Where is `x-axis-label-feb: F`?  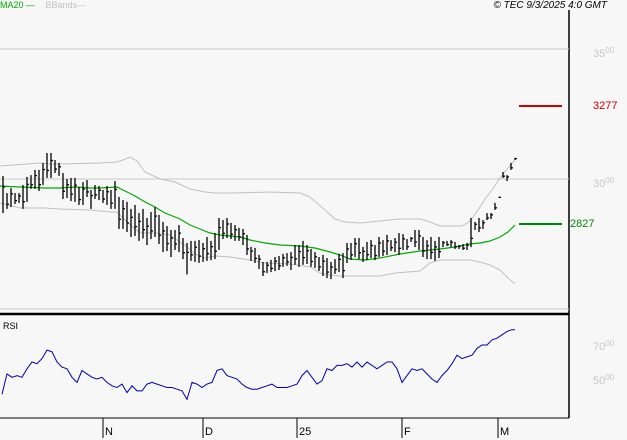 x-axis-label-feb: F is located at coordinates (407, 432).